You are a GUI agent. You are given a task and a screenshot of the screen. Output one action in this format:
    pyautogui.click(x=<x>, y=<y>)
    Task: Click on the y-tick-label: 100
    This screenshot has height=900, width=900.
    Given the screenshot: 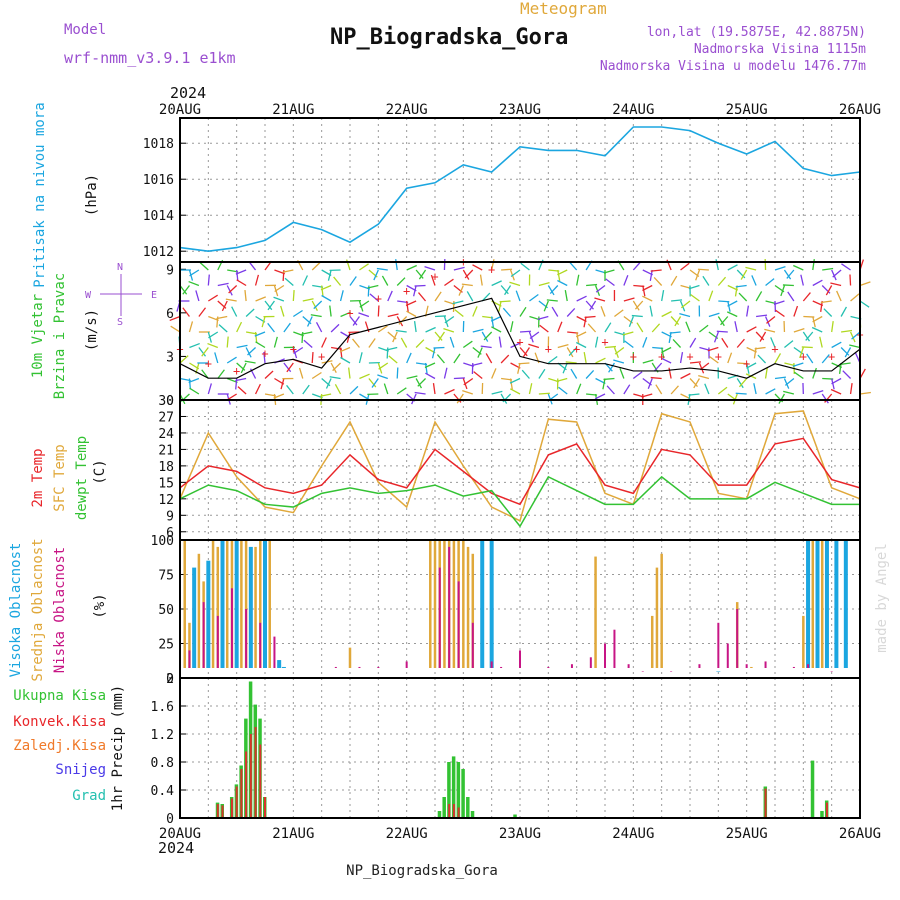 What is the action you would take?
    pyautogui.click(x=162, y=541)
    